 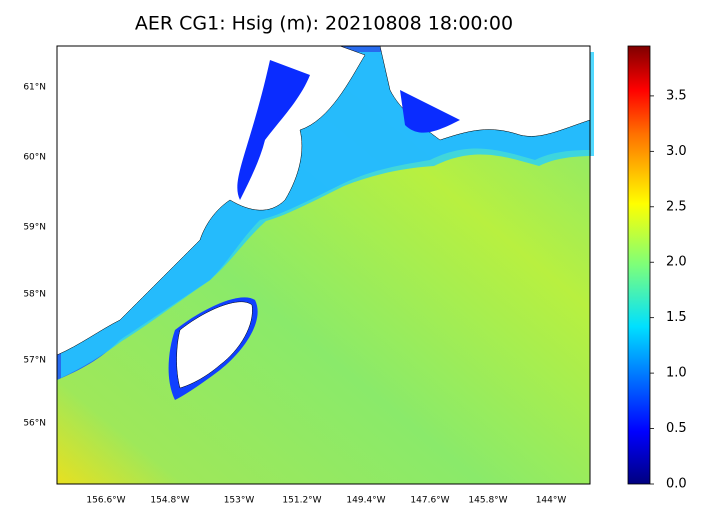 I want to click on lon-label: 153°W, so click(x=239, y=501).